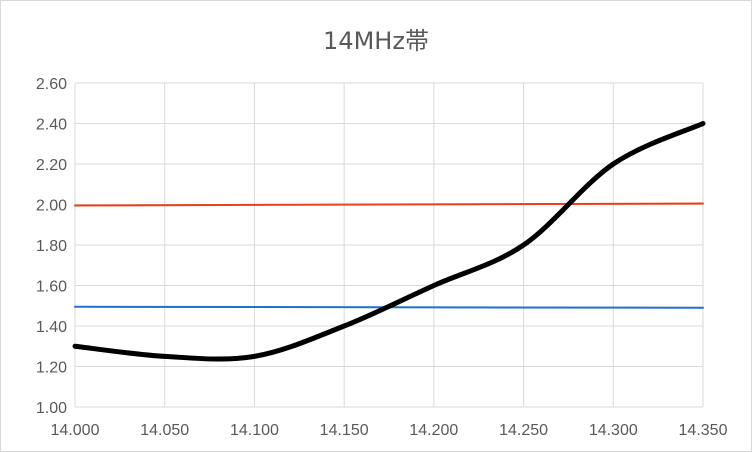 Image resolution: width=752 pixels, height=452 pixels. I want to click on y-tick-label: 2.60, so click(51, 84).